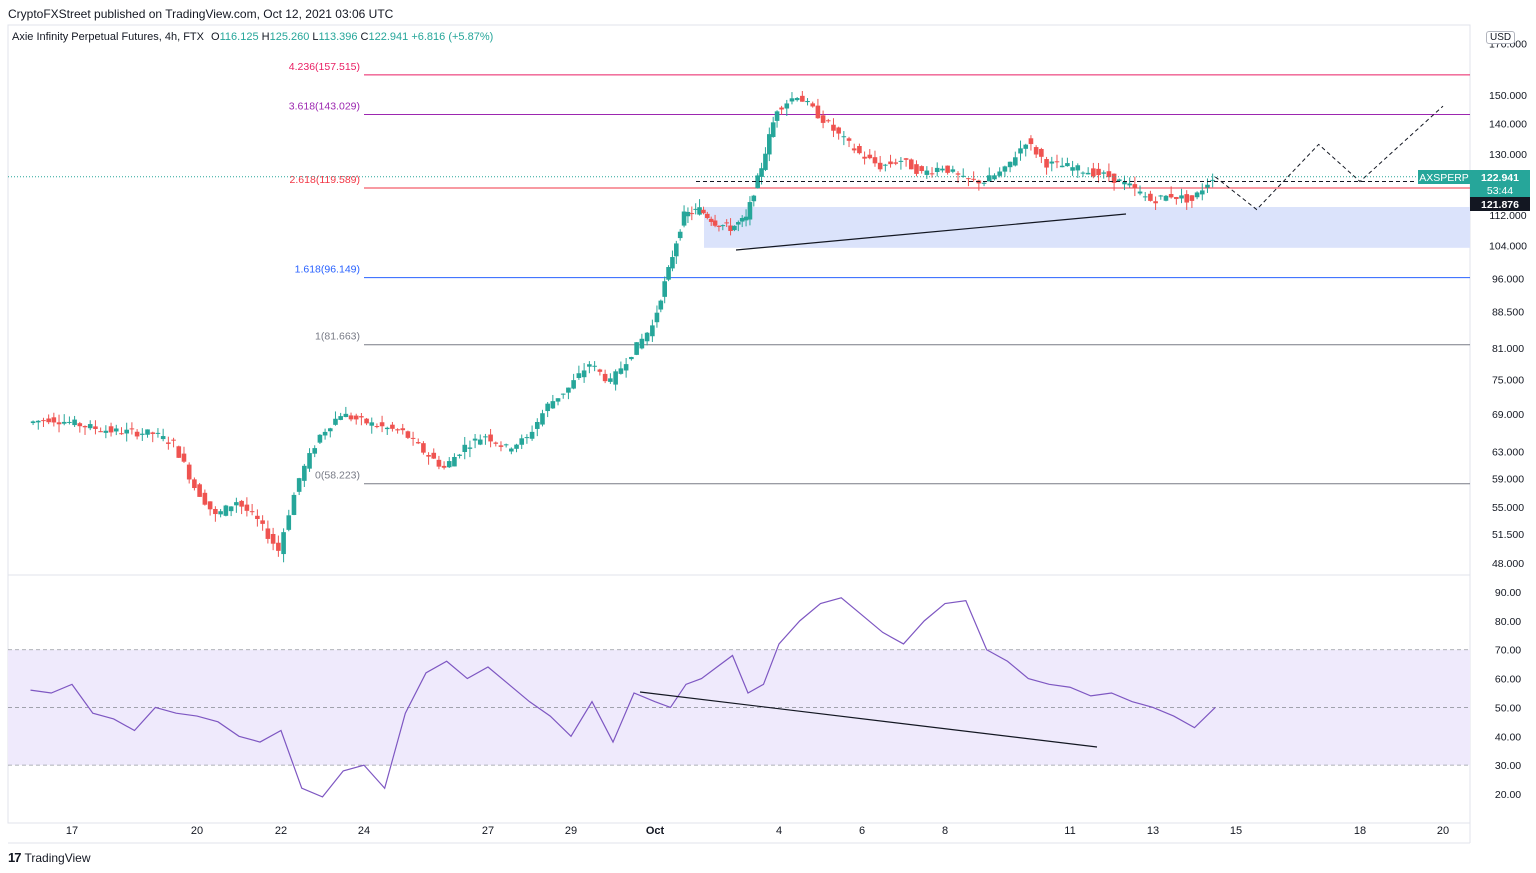  What do you see at coordinates (945, 831) in the screenshot?
I see `time-tick-label: 8` at bounding box center [945, 831].